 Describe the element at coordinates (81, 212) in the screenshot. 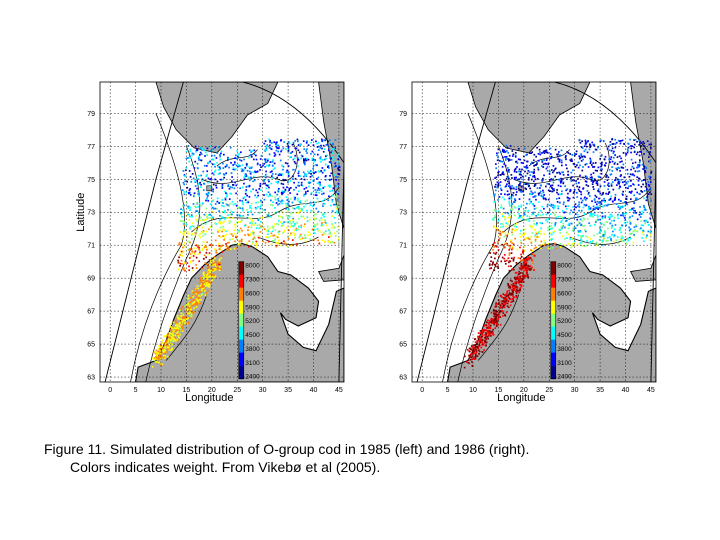

I see `y-axis-title: Latitude` at that location.